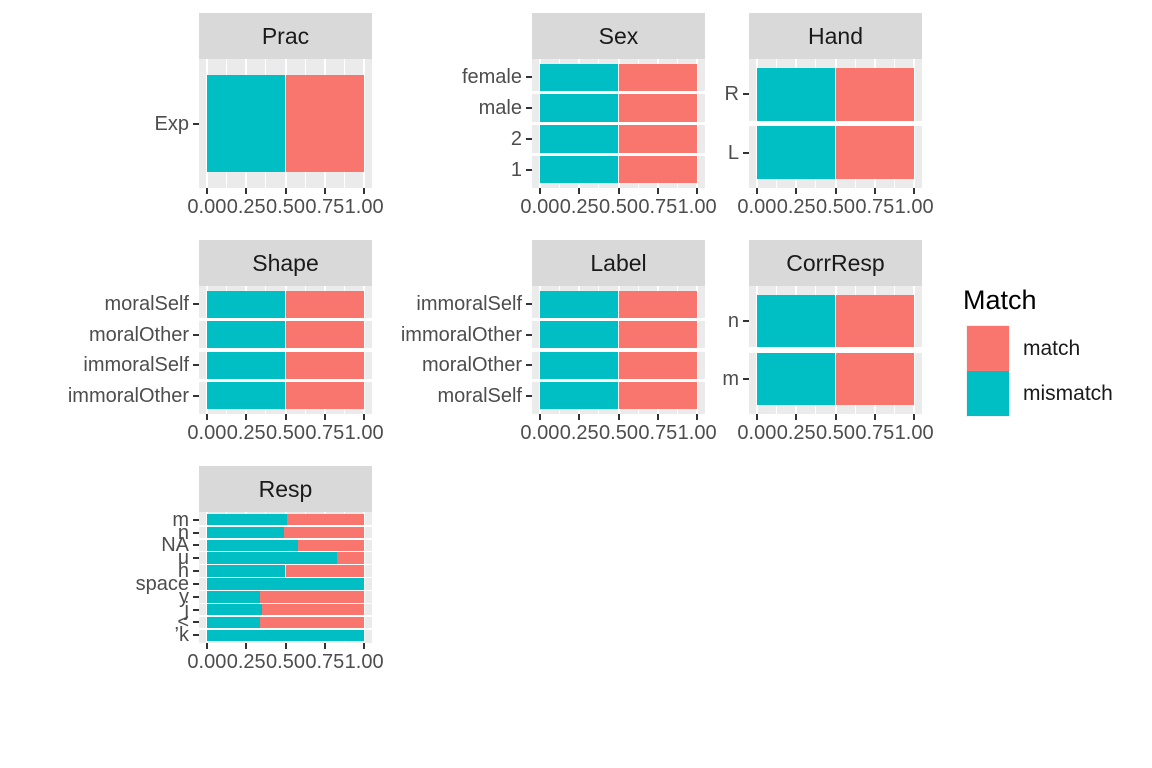 The image size is (1152, 768). I want to click on y-category-label: j, so click(186, 609).